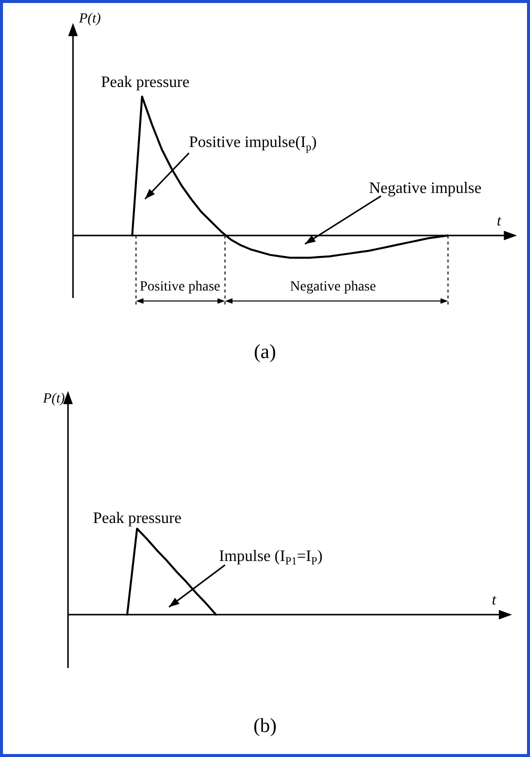 Image resolution: width=530 pixels, height=757 pixels. What do you see at coordinates (265, 726) in the screenshot?
I see `text: (b)` at bounding box center [265, 726].